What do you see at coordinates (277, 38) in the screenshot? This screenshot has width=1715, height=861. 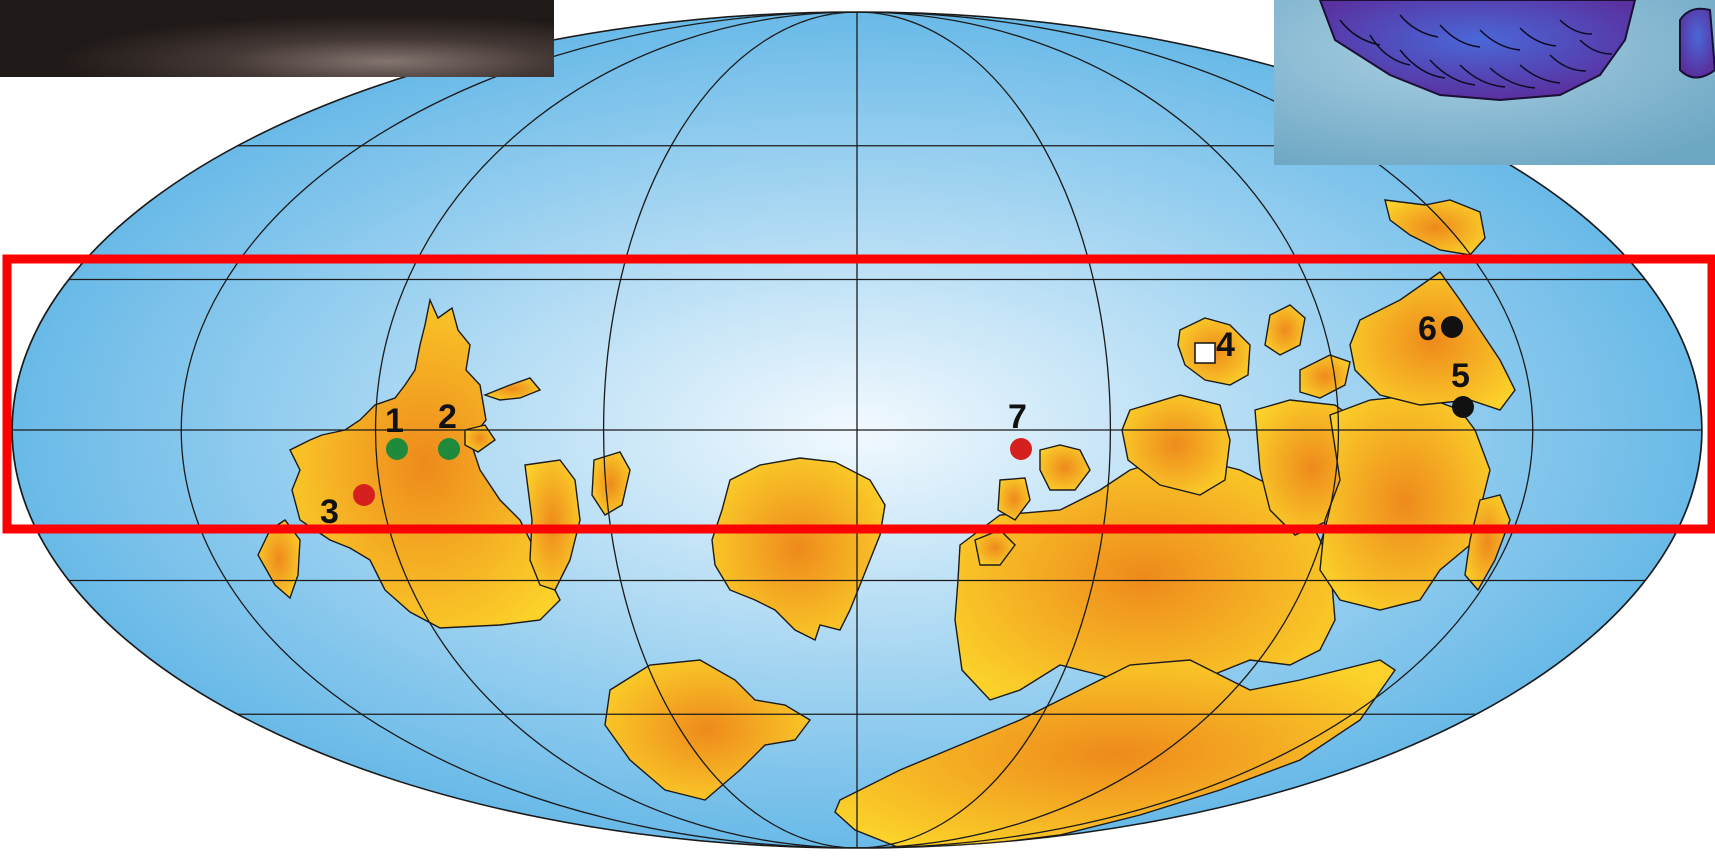 I see `rock-surface-photo` at bounding box center [277, 38].